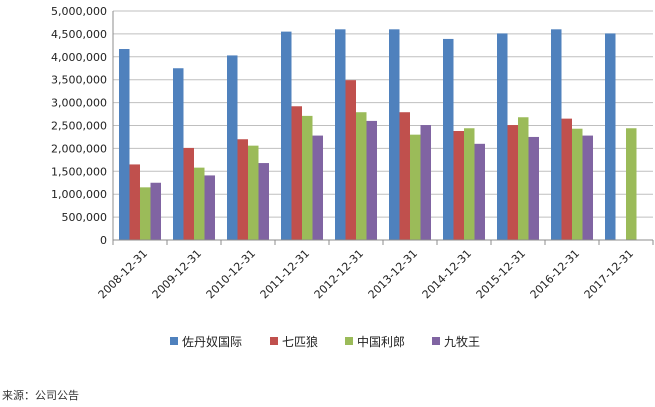  Describe the element at coordinates (555, 274) in the screenshot. I see `x-tick-label: 2016-12-31` at that location.